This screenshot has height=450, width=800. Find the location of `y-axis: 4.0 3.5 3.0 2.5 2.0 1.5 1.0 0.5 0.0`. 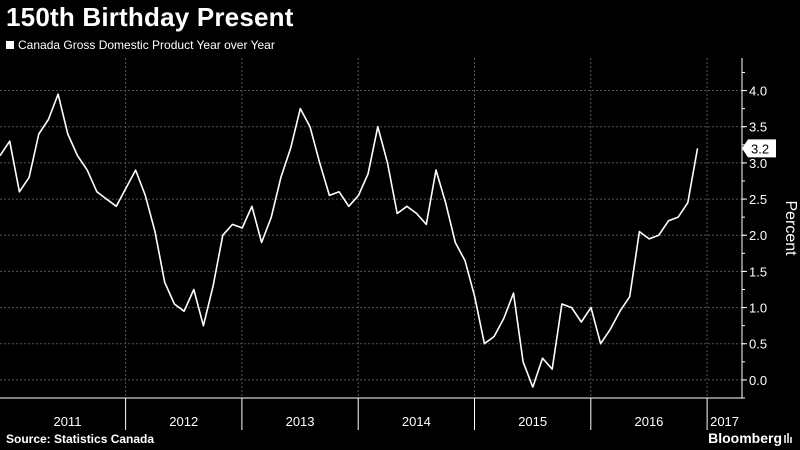

y-axis: 4.0 3.5 3.0 2.5 2.0 1.5 1.0 0.5 0.0 is located at coordinates (754, 228).